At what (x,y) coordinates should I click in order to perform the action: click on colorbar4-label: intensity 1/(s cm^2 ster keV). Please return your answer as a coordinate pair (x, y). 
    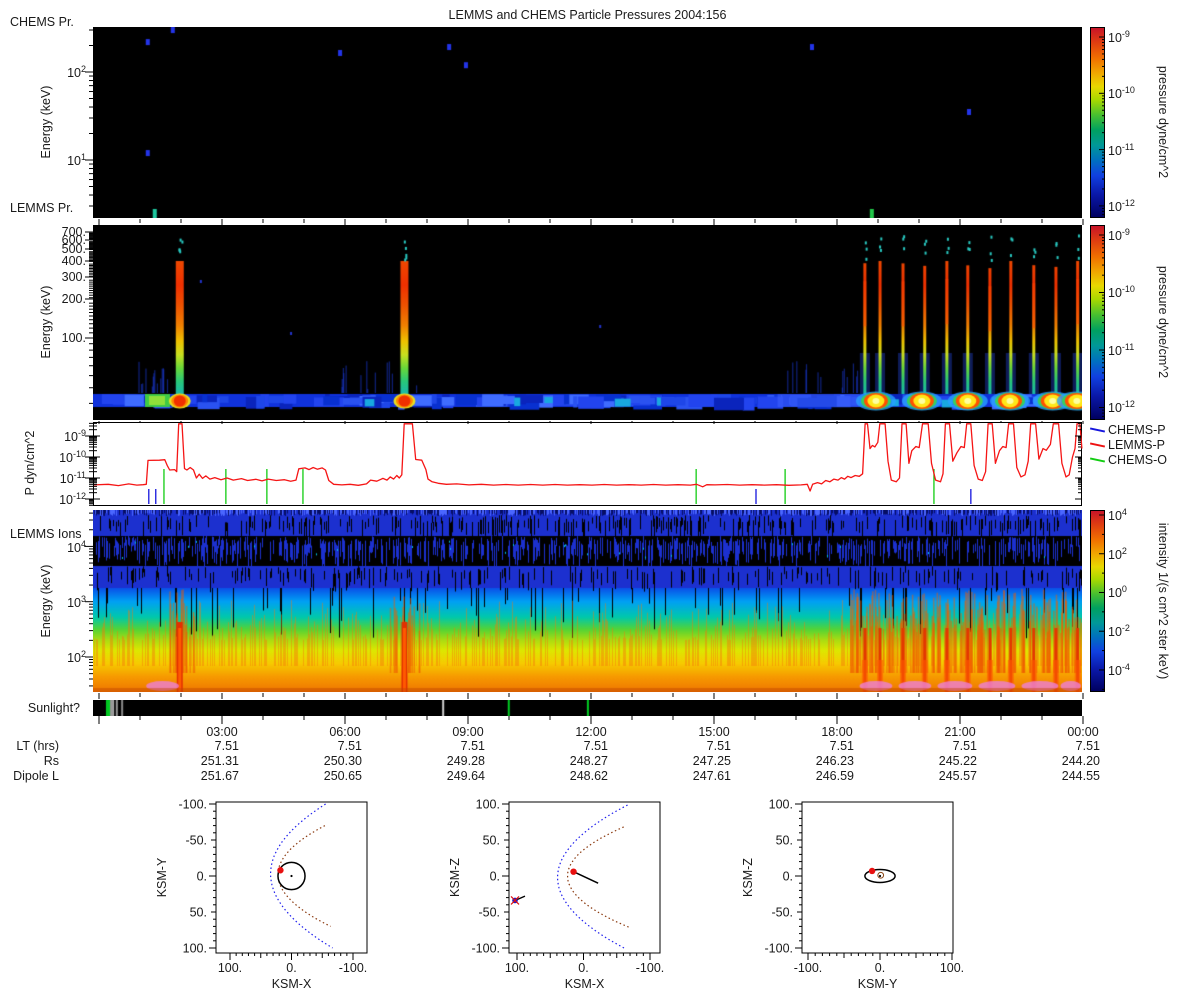
    Looking at the image, I should click on (1163, 601).